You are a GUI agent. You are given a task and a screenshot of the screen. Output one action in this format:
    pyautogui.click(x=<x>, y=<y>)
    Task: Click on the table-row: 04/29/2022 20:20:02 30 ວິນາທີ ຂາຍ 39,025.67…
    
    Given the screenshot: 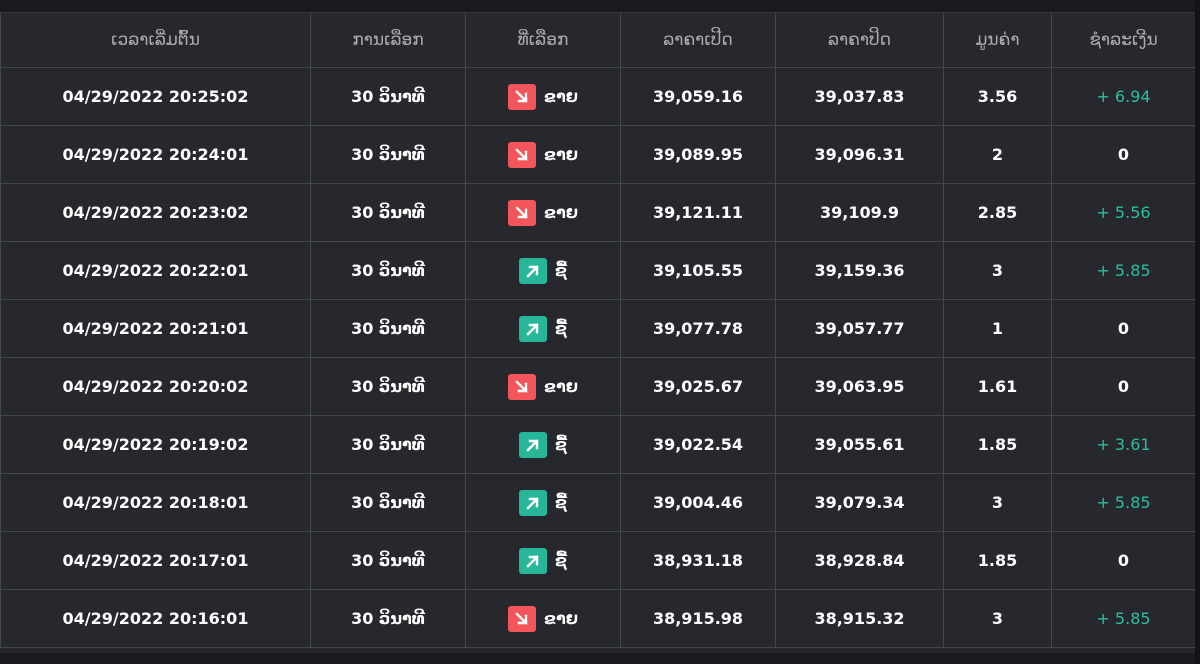 What is the action you would take?
    pyautogui.click(x=598, y=386)
    